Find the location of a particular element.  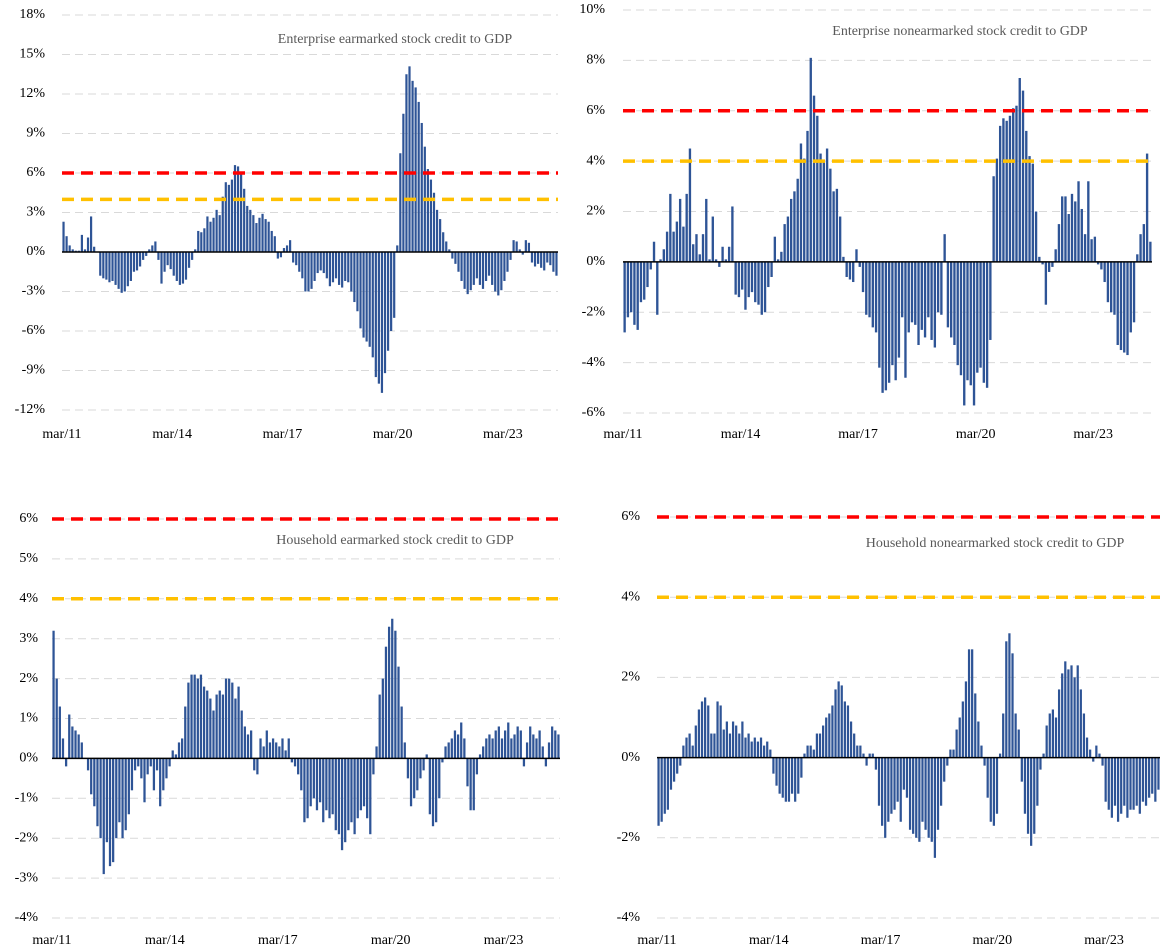

x-tick-label: mar/23 is located at coordinates (504, 940).